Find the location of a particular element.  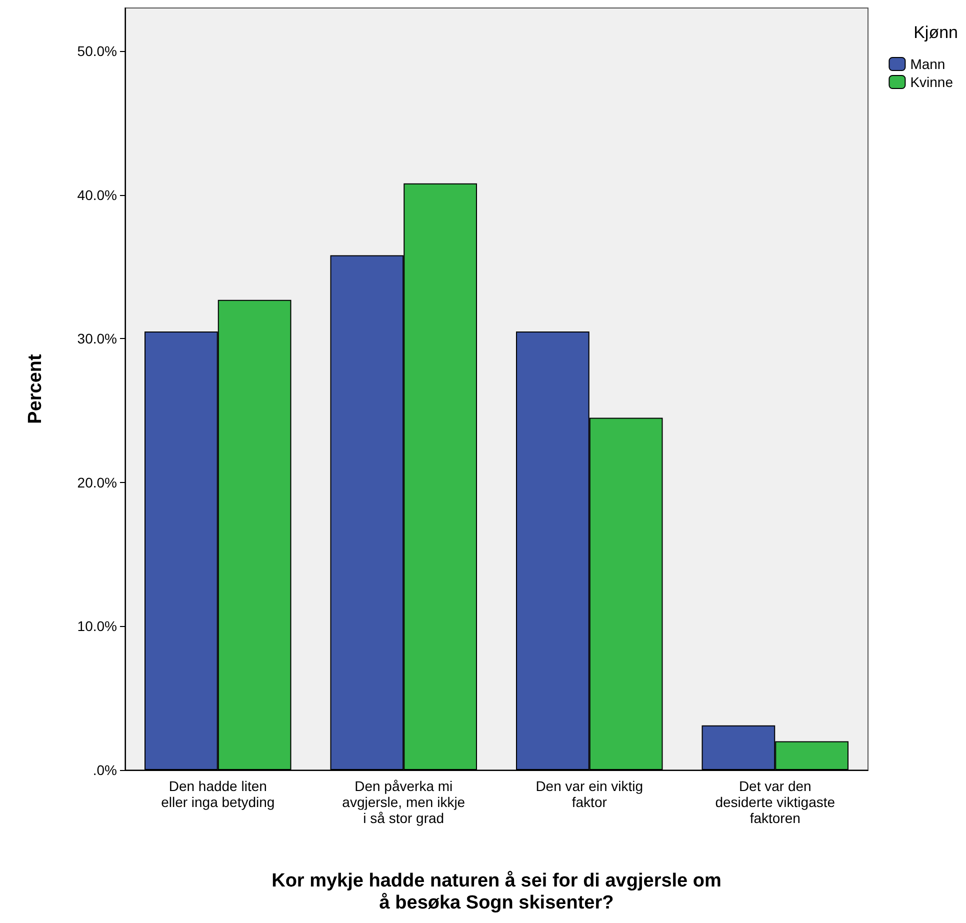

x-tick-label: Den hadde liten eller inga betyding is located at coordinates (218, 794).